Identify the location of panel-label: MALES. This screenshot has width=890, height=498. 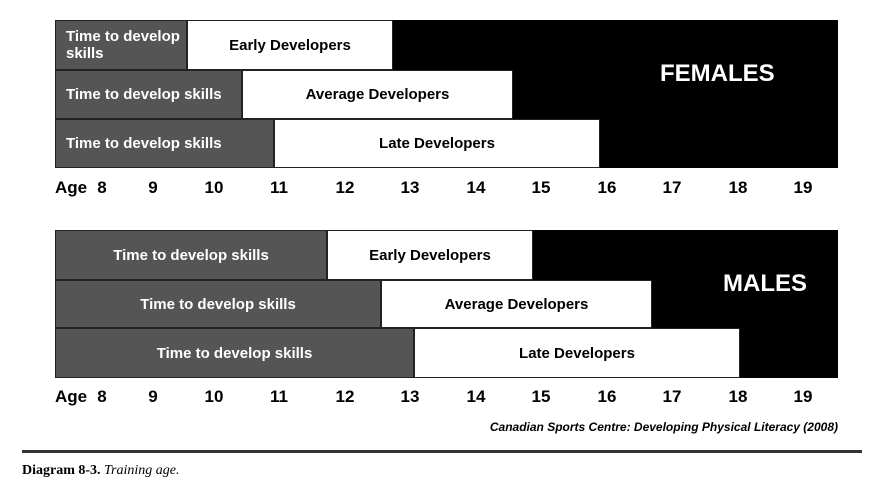
(765, 283).